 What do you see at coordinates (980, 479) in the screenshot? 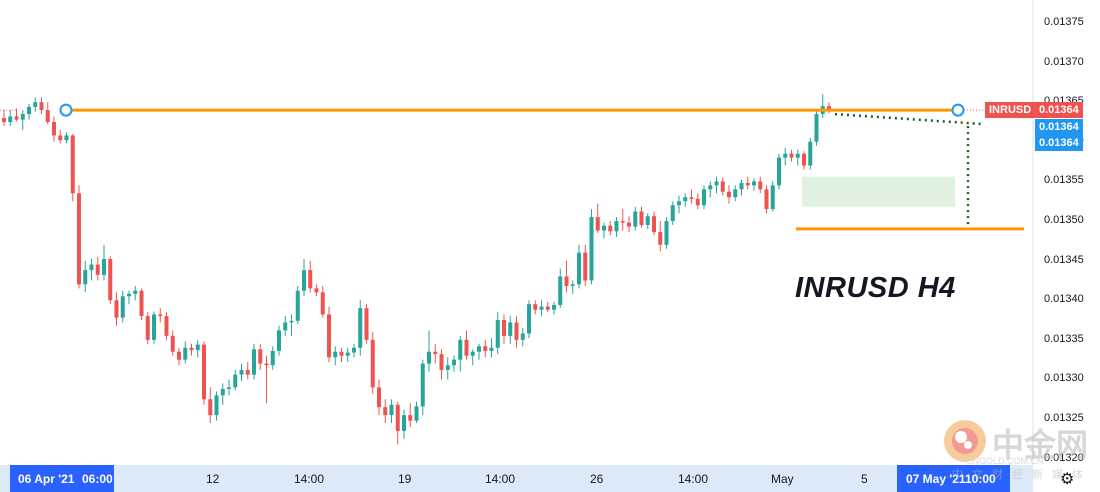
I see `time-tick-label: 10:00` at bounding box center [980, 479].